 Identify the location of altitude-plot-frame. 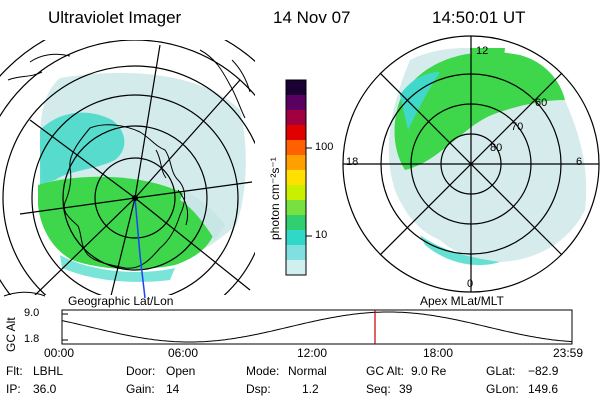
(317, 327).